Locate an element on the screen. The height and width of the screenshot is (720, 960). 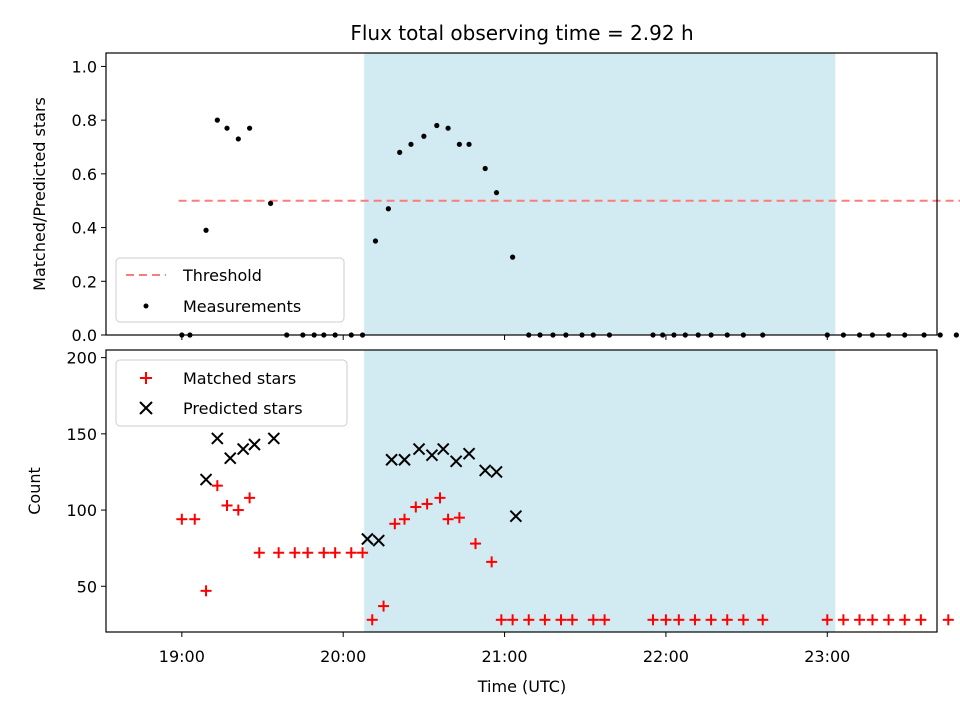
x-tick-label: 19:00 is located at coordinates (182, 656).